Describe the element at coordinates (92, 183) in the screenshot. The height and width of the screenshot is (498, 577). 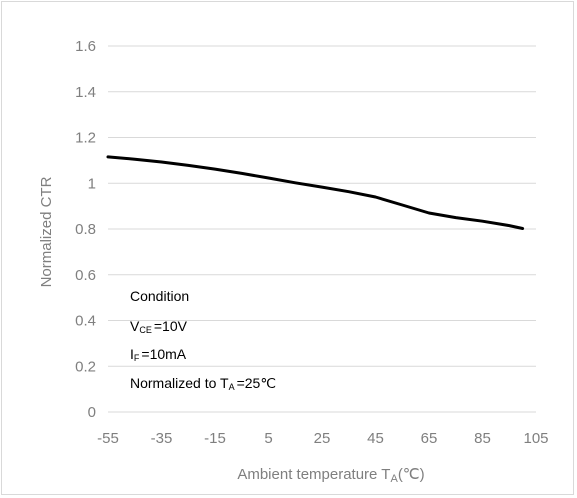
I see `y-tick-label: 1` at that location.